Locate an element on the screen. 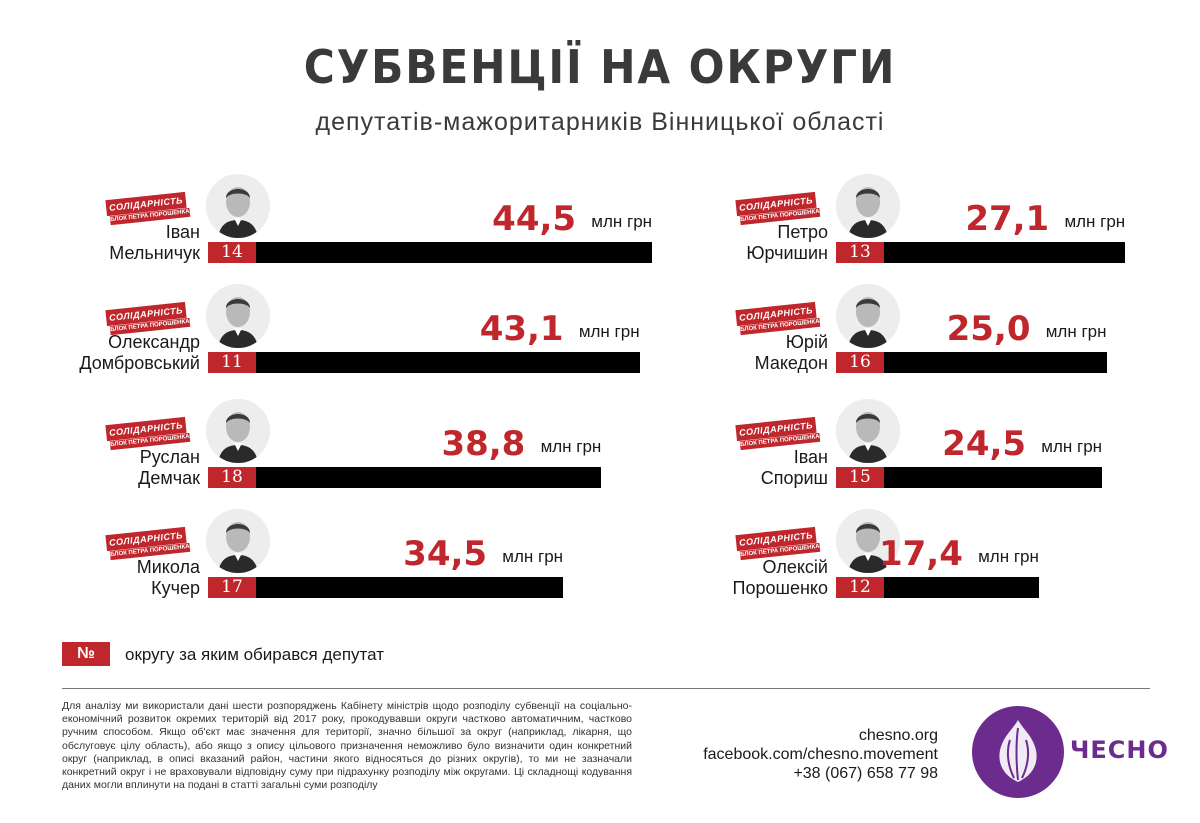  deputy-name: Іван Спориш is located at coordinates (763, 468).